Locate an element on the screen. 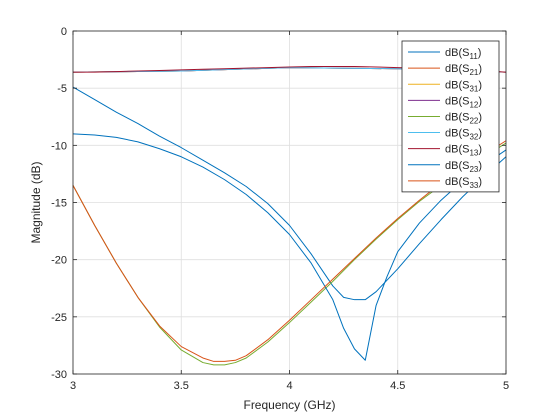 This screenshot has height=420, width=560. legend-label: dB(S13) is located at coordinates (463, 151).